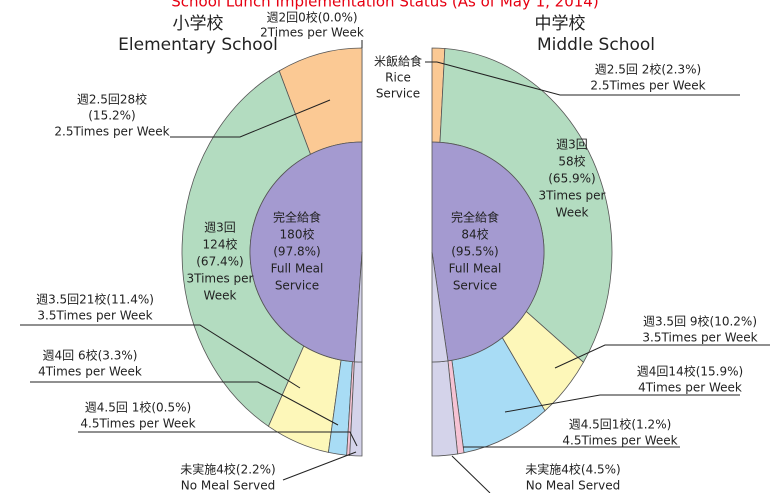 The width and height of the screenshot is (770, 493). What do you see at coordinates (560, 24) in the screenshot?
I see `chart-subtitle: 中学校` at bounding box center [560, 24].